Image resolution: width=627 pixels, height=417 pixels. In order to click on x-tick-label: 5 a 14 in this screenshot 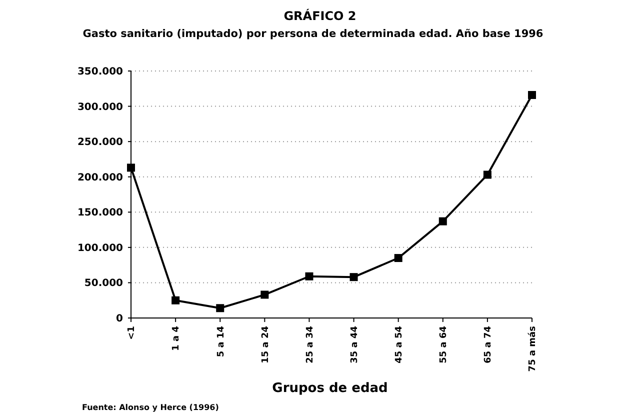, I will do `click(221, 342)`.